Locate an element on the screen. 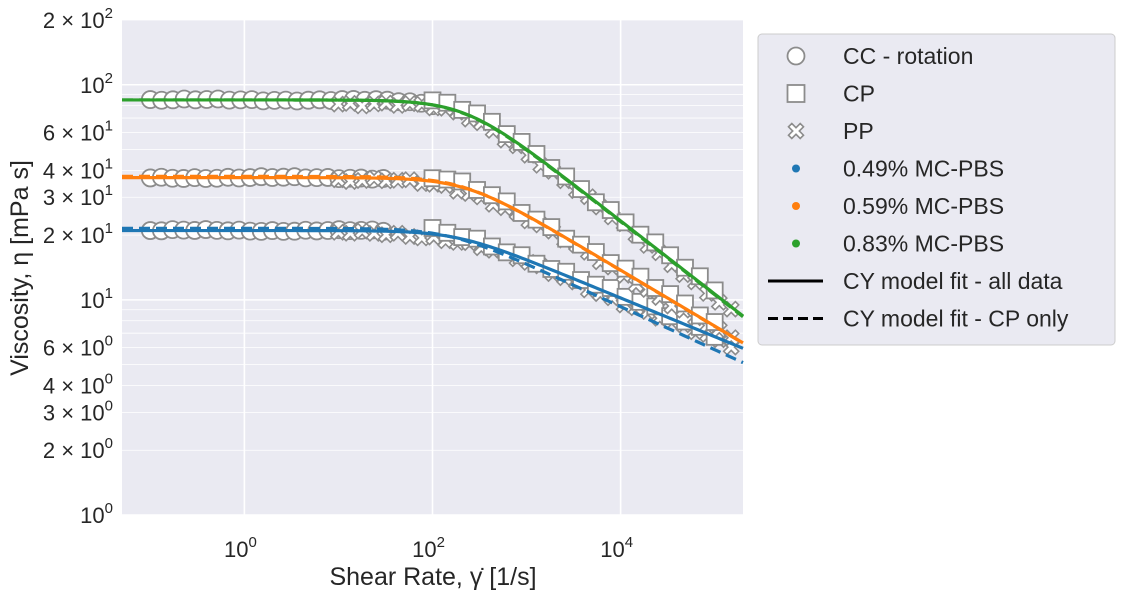 This screenshot has height=599, width=1125. y-tick-label: 10⁰ is located at coordinates (96, 514).